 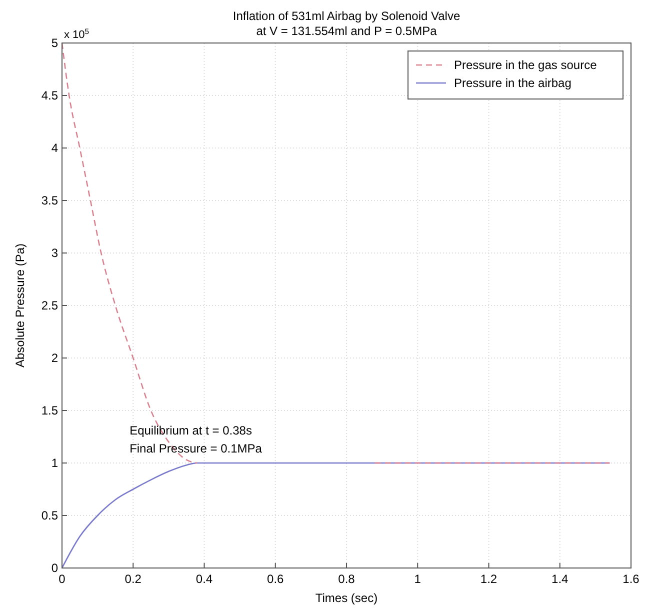 What do you see at coordinates (49, 95) in the screenshot?
I see `y-tick-label: 4.5` at bounding box center [49, 95].